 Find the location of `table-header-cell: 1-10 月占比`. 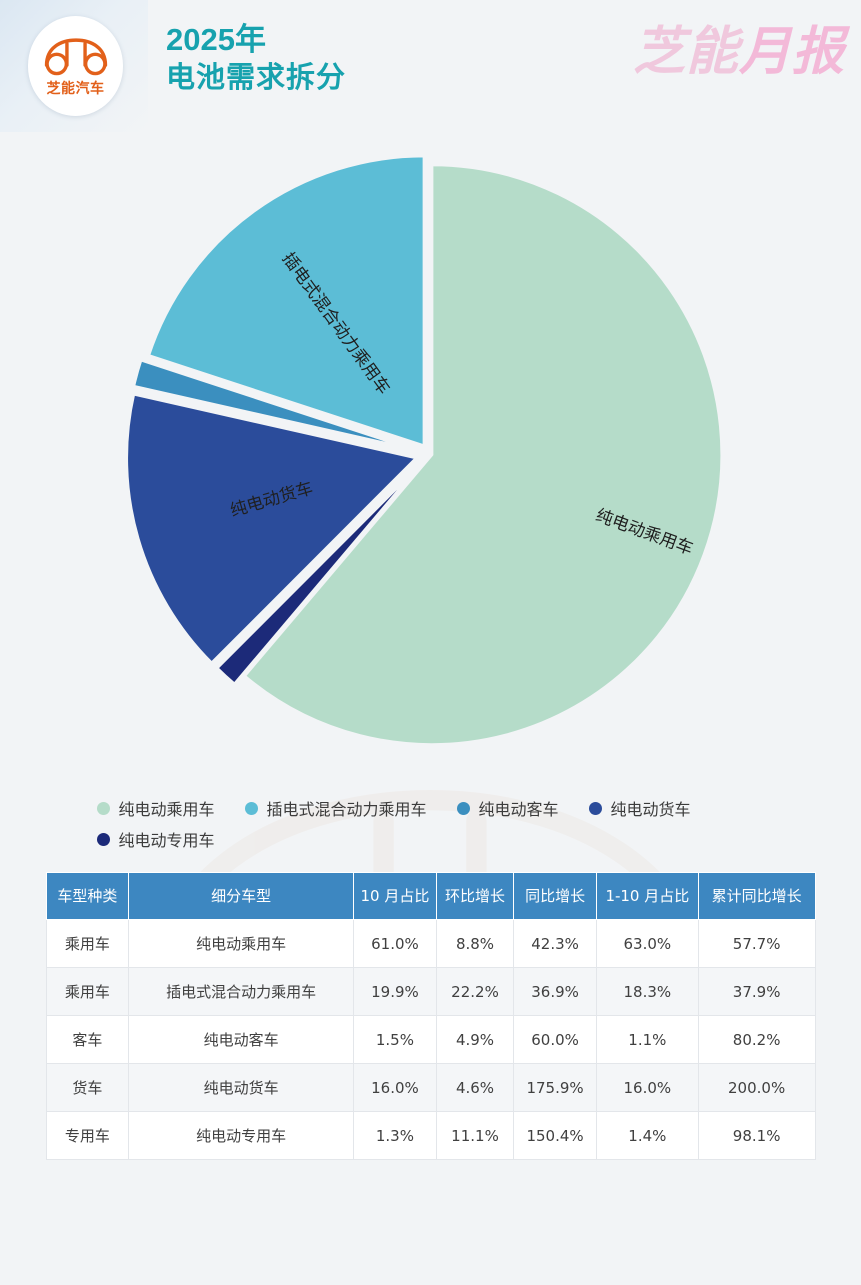

table-header-cell: 1-10 月占比 is located at coordinates (647, 896).